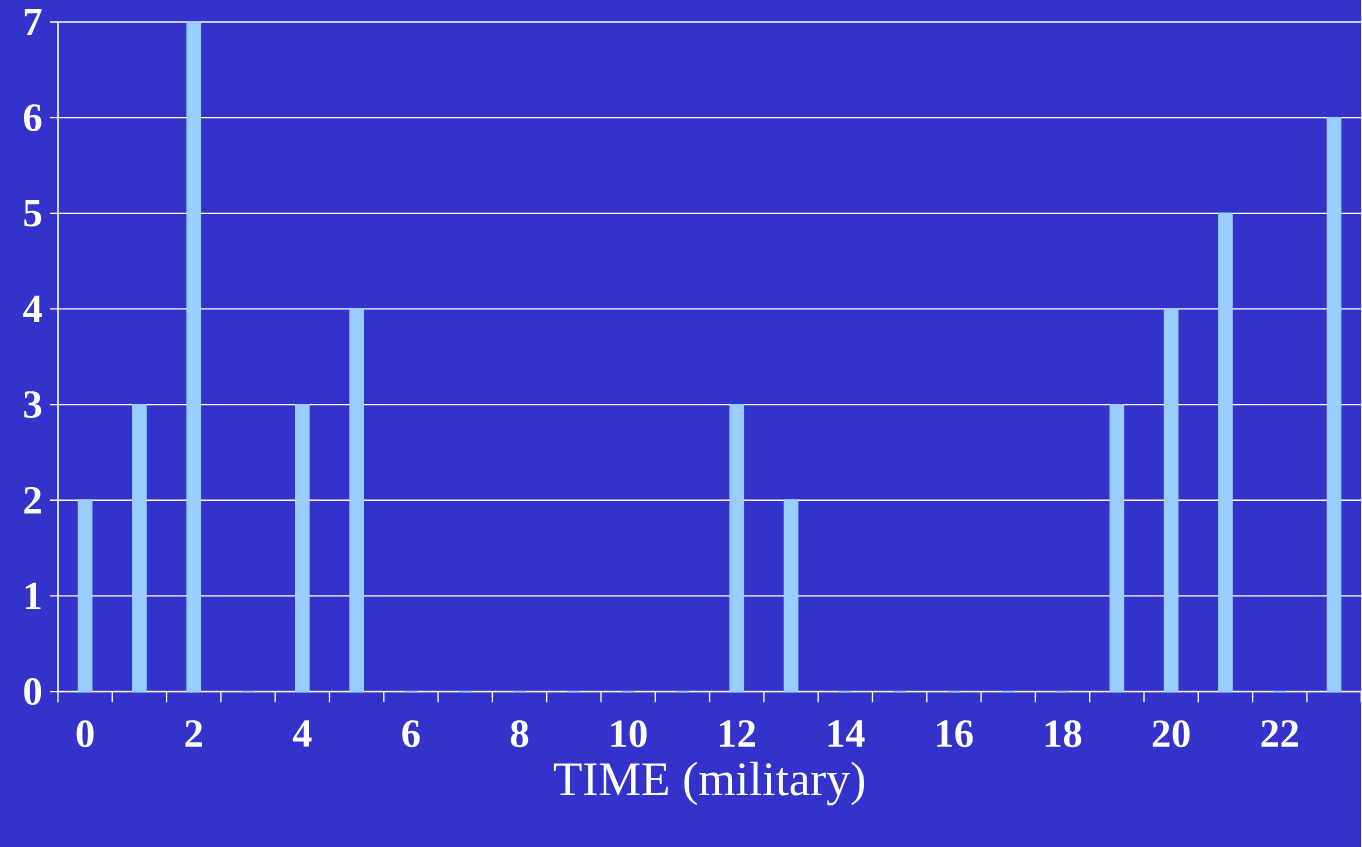  What do you see at coordinates (33, 595) in the screenshot?
I see `y-tick-label: 1` at bounding box center [33, 595].